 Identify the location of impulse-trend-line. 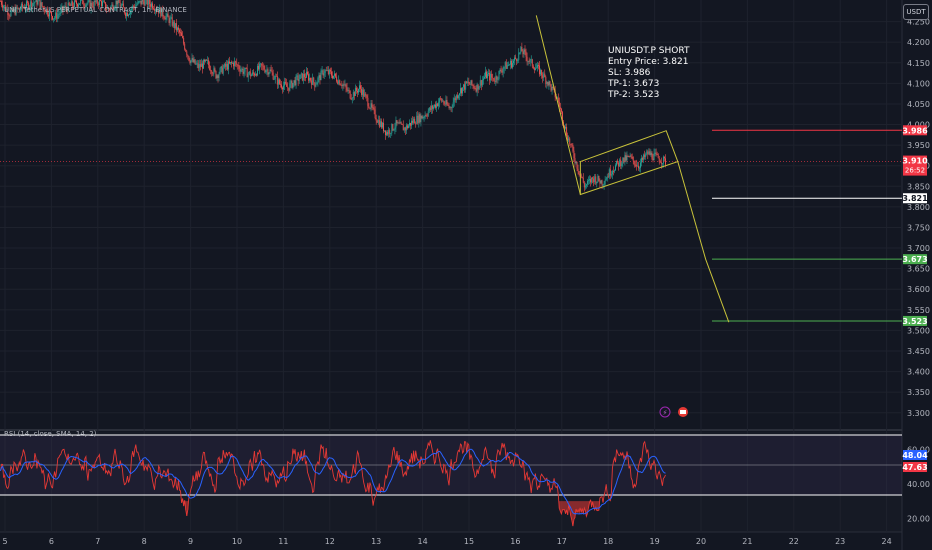
(558, 105).